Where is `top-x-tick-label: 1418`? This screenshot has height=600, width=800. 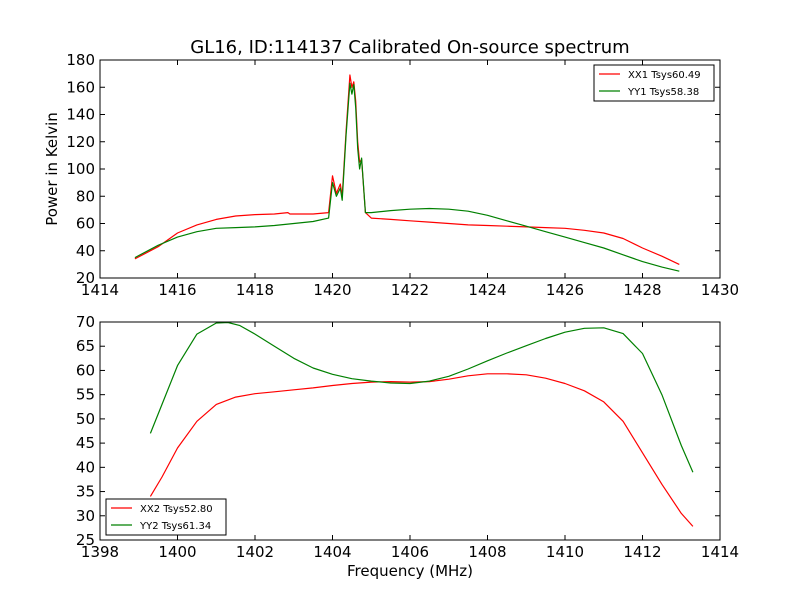 top-x-tick-label: 1418 is located at coordinates (255, 290).